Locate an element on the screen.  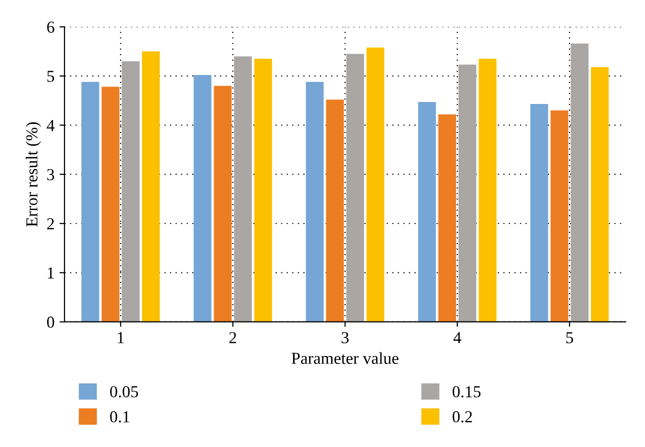
x-tick-label: 4 is located at coordinates (457, 338).